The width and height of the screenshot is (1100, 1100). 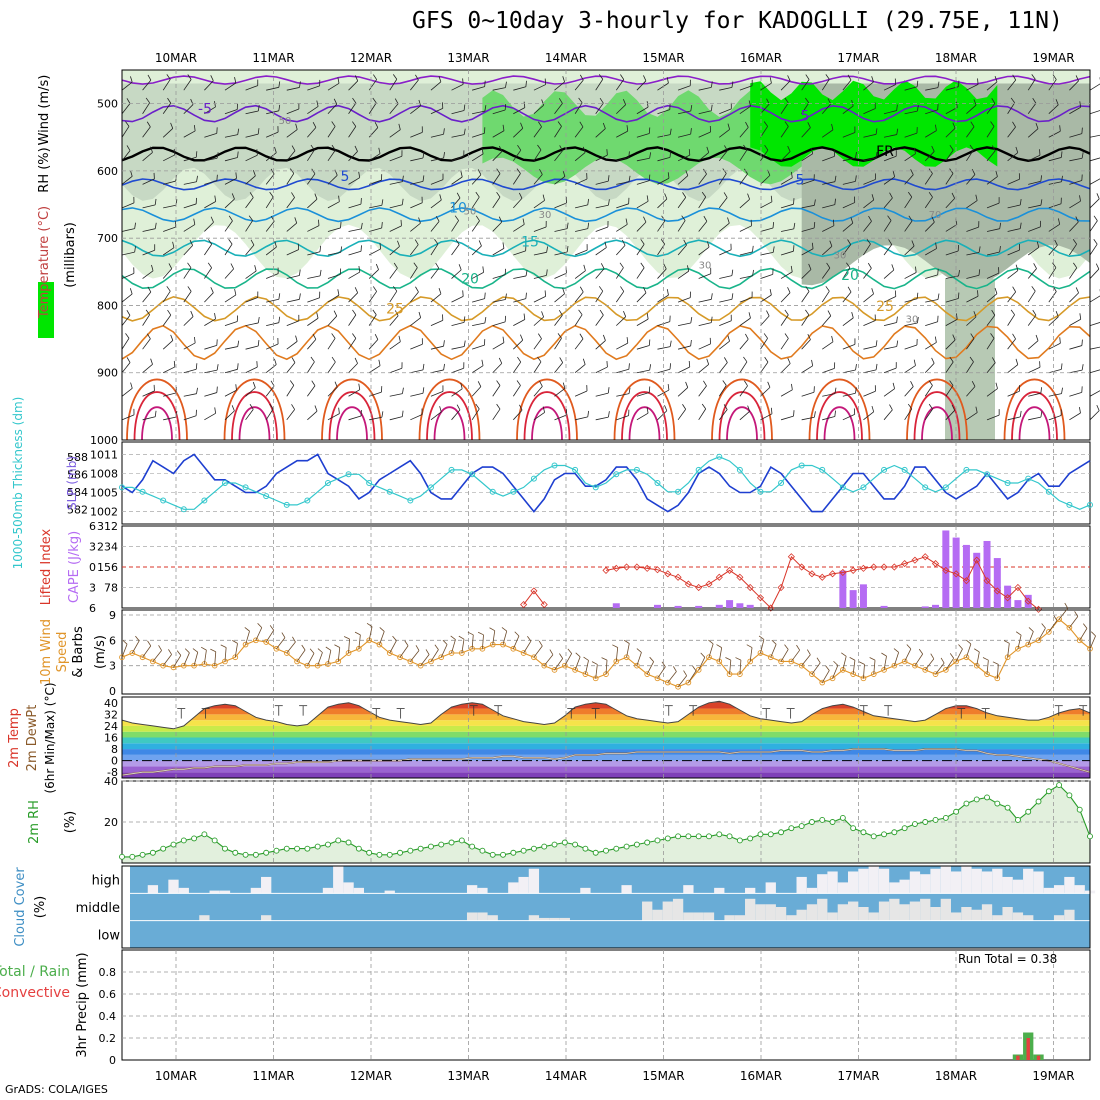 What do you see at coordinates (606, 154) in the screenshot?
I see `isotherm-freezing` at bounding box center [606, 154].